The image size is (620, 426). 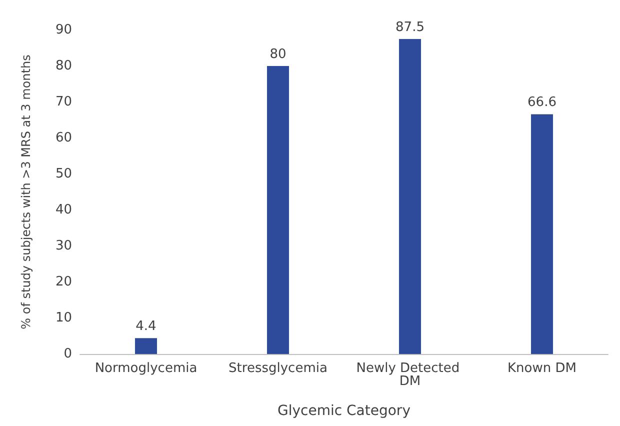 What do you see at coordinates (410, 27) in the screenshot?
I see `data-label: 87.5` at bounding box center [410, 27].